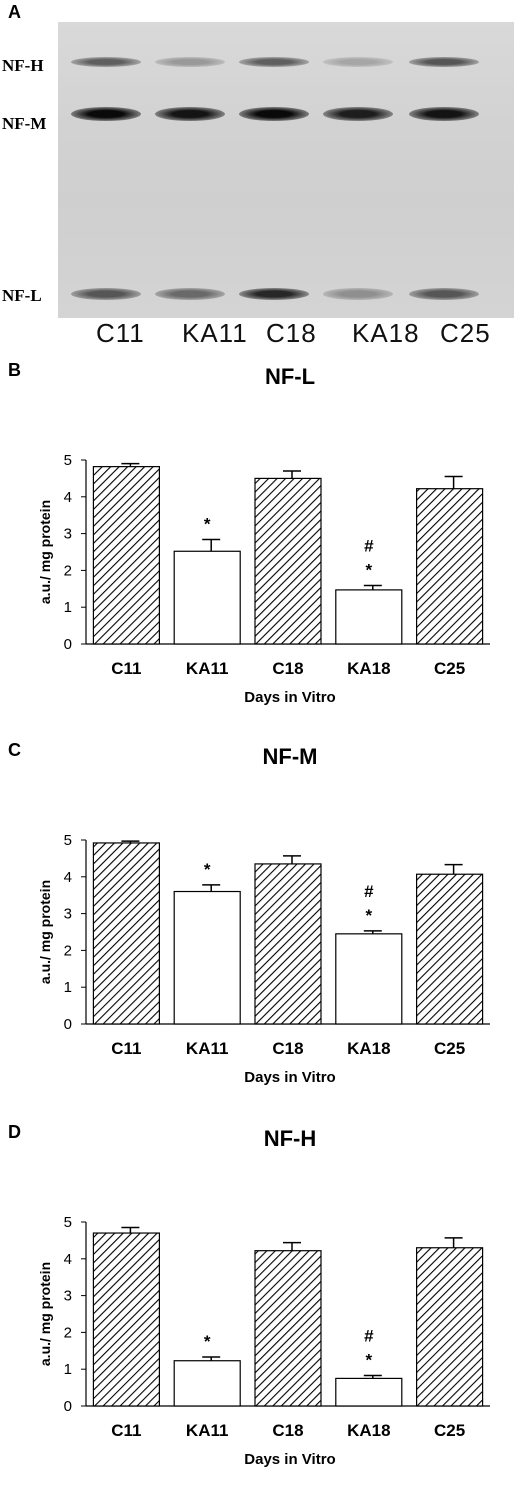  Describe the element at coordinates (120, 333) in the screenshot. I see `lane-label: C11` at that location.